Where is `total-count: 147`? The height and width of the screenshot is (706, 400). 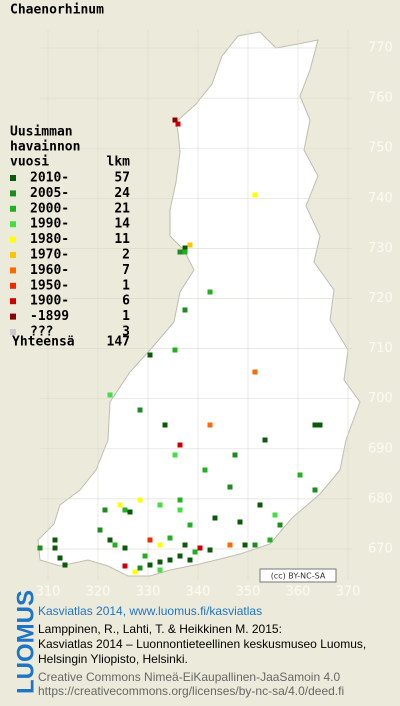
total-count: 147 is located at coordinates (118, 342).